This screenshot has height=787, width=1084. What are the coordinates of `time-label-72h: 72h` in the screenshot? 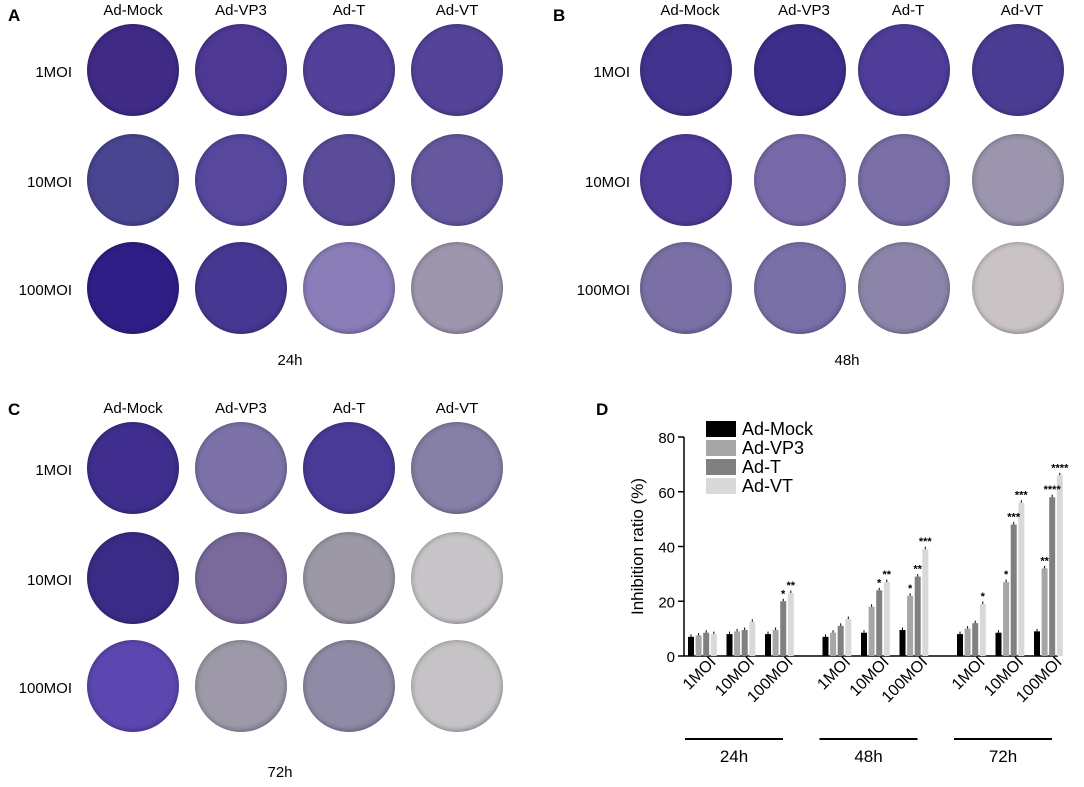 It's located at (280, 772).